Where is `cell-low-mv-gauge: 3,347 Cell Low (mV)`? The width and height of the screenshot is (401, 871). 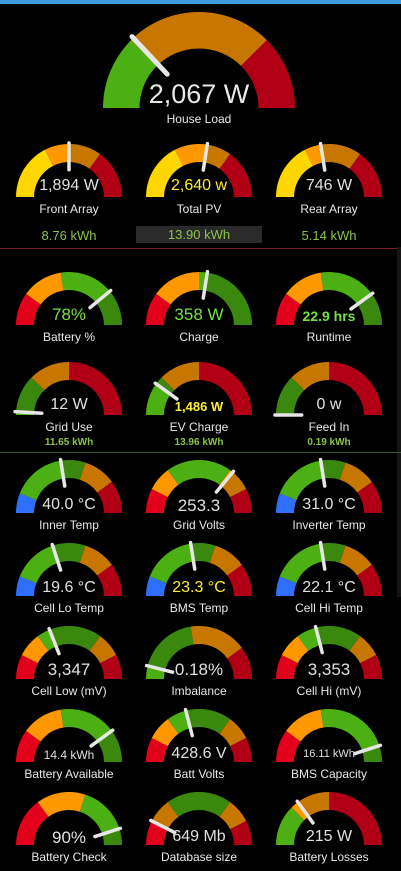
cell-low-mv-gauge: 3,347 Cell Low (mV) is located at coordinates (69, 662).